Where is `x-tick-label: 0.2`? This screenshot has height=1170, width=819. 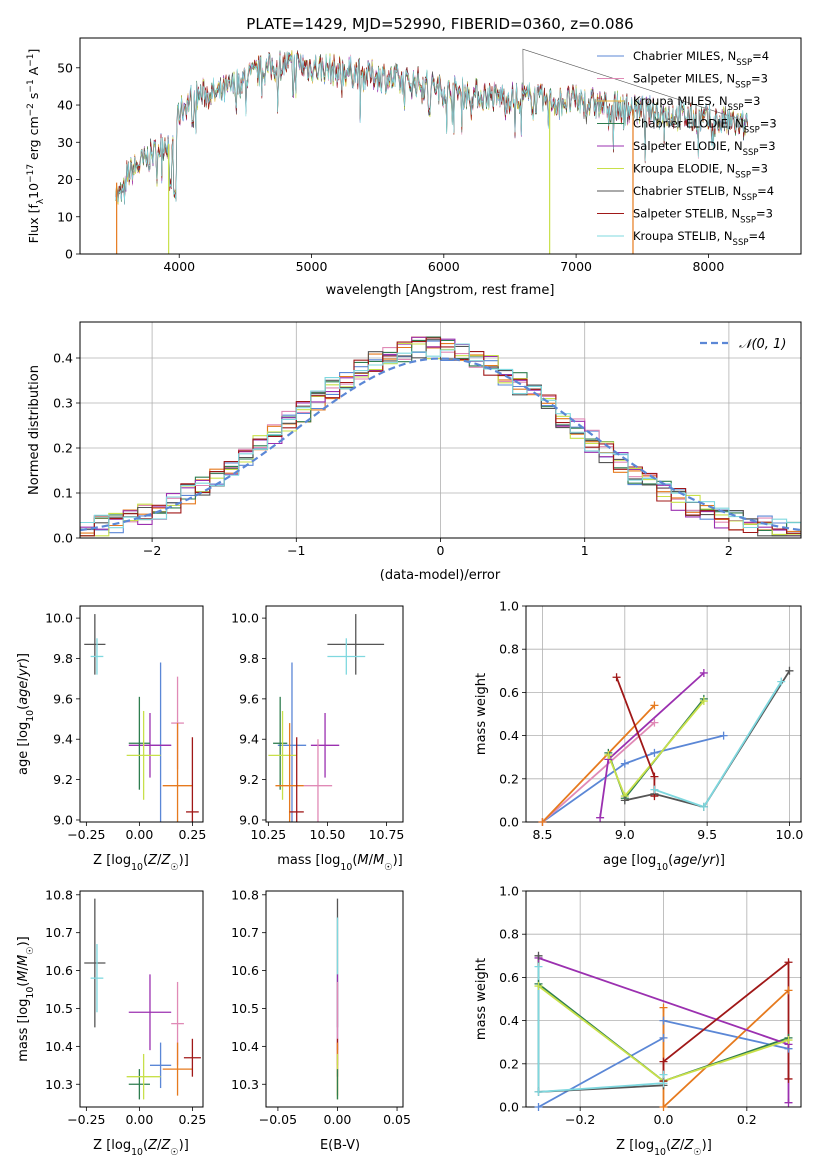
x-tick-label: 0.2 is located at coordinates (747, 1119).